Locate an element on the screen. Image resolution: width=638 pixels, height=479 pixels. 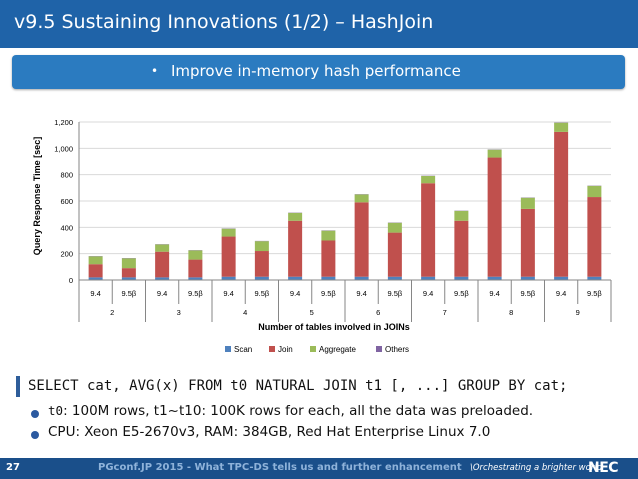
legend-label-aggregate: Aggregate is located at coordinates (337, 349).